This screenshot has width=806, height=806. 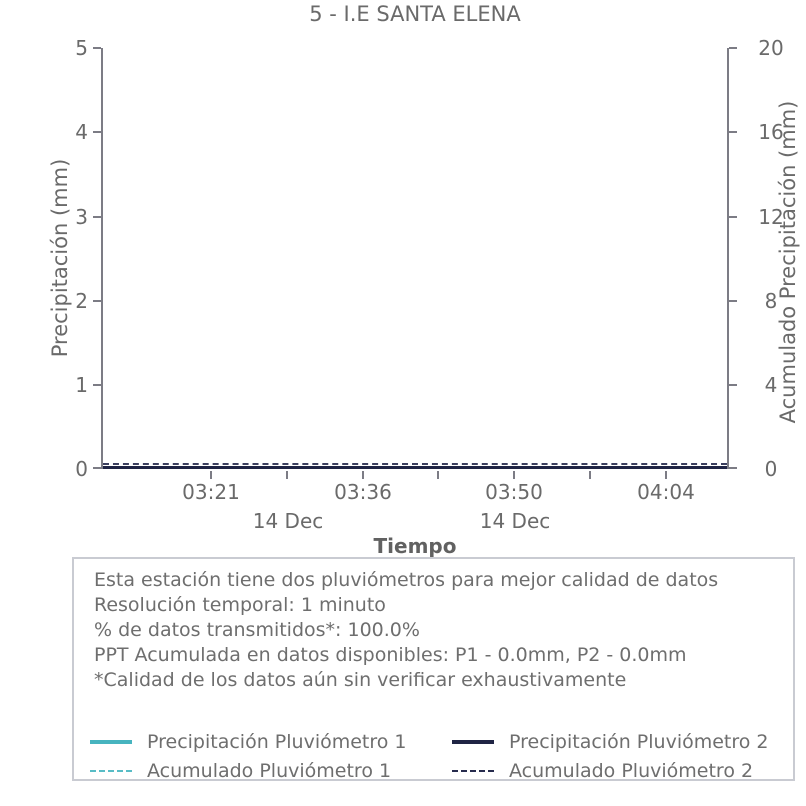 I want to click on info-line: % de datos transmitidos*: 100.0%, so click(x=257, y=630).